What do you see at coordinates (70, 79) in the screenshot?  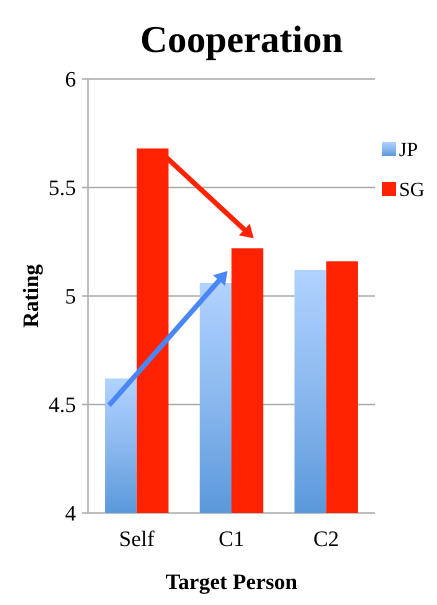 I see `y-tick-label: 6` at bounding box center [70, 79].